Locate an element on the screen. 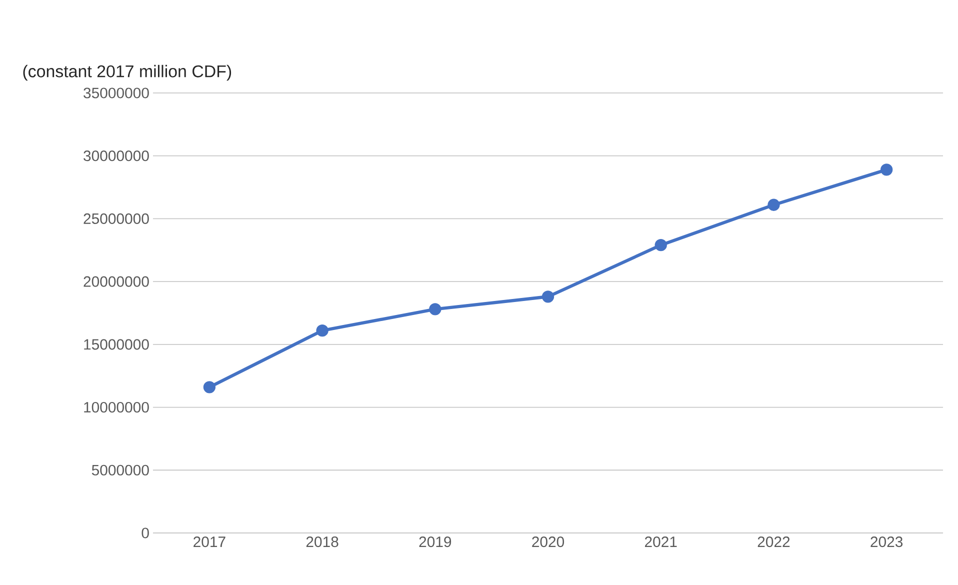 The image size is (958, 585). x-tick-label: 2020 is located at coordinates (548, 542).